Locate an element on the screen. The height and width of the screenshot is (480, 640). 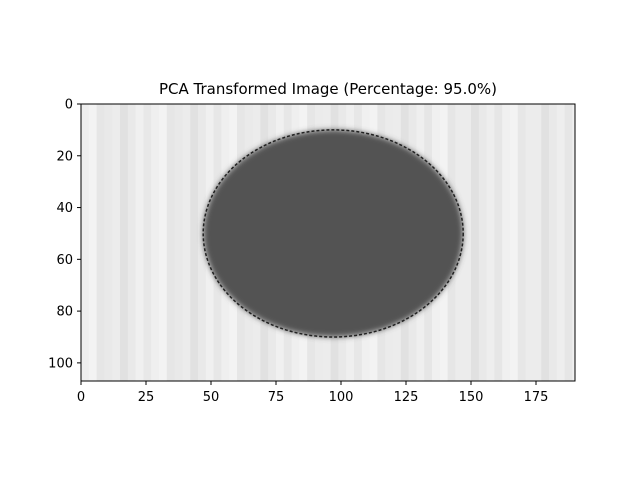
y-tick-label: 0 is located at coordinates (69, 105).